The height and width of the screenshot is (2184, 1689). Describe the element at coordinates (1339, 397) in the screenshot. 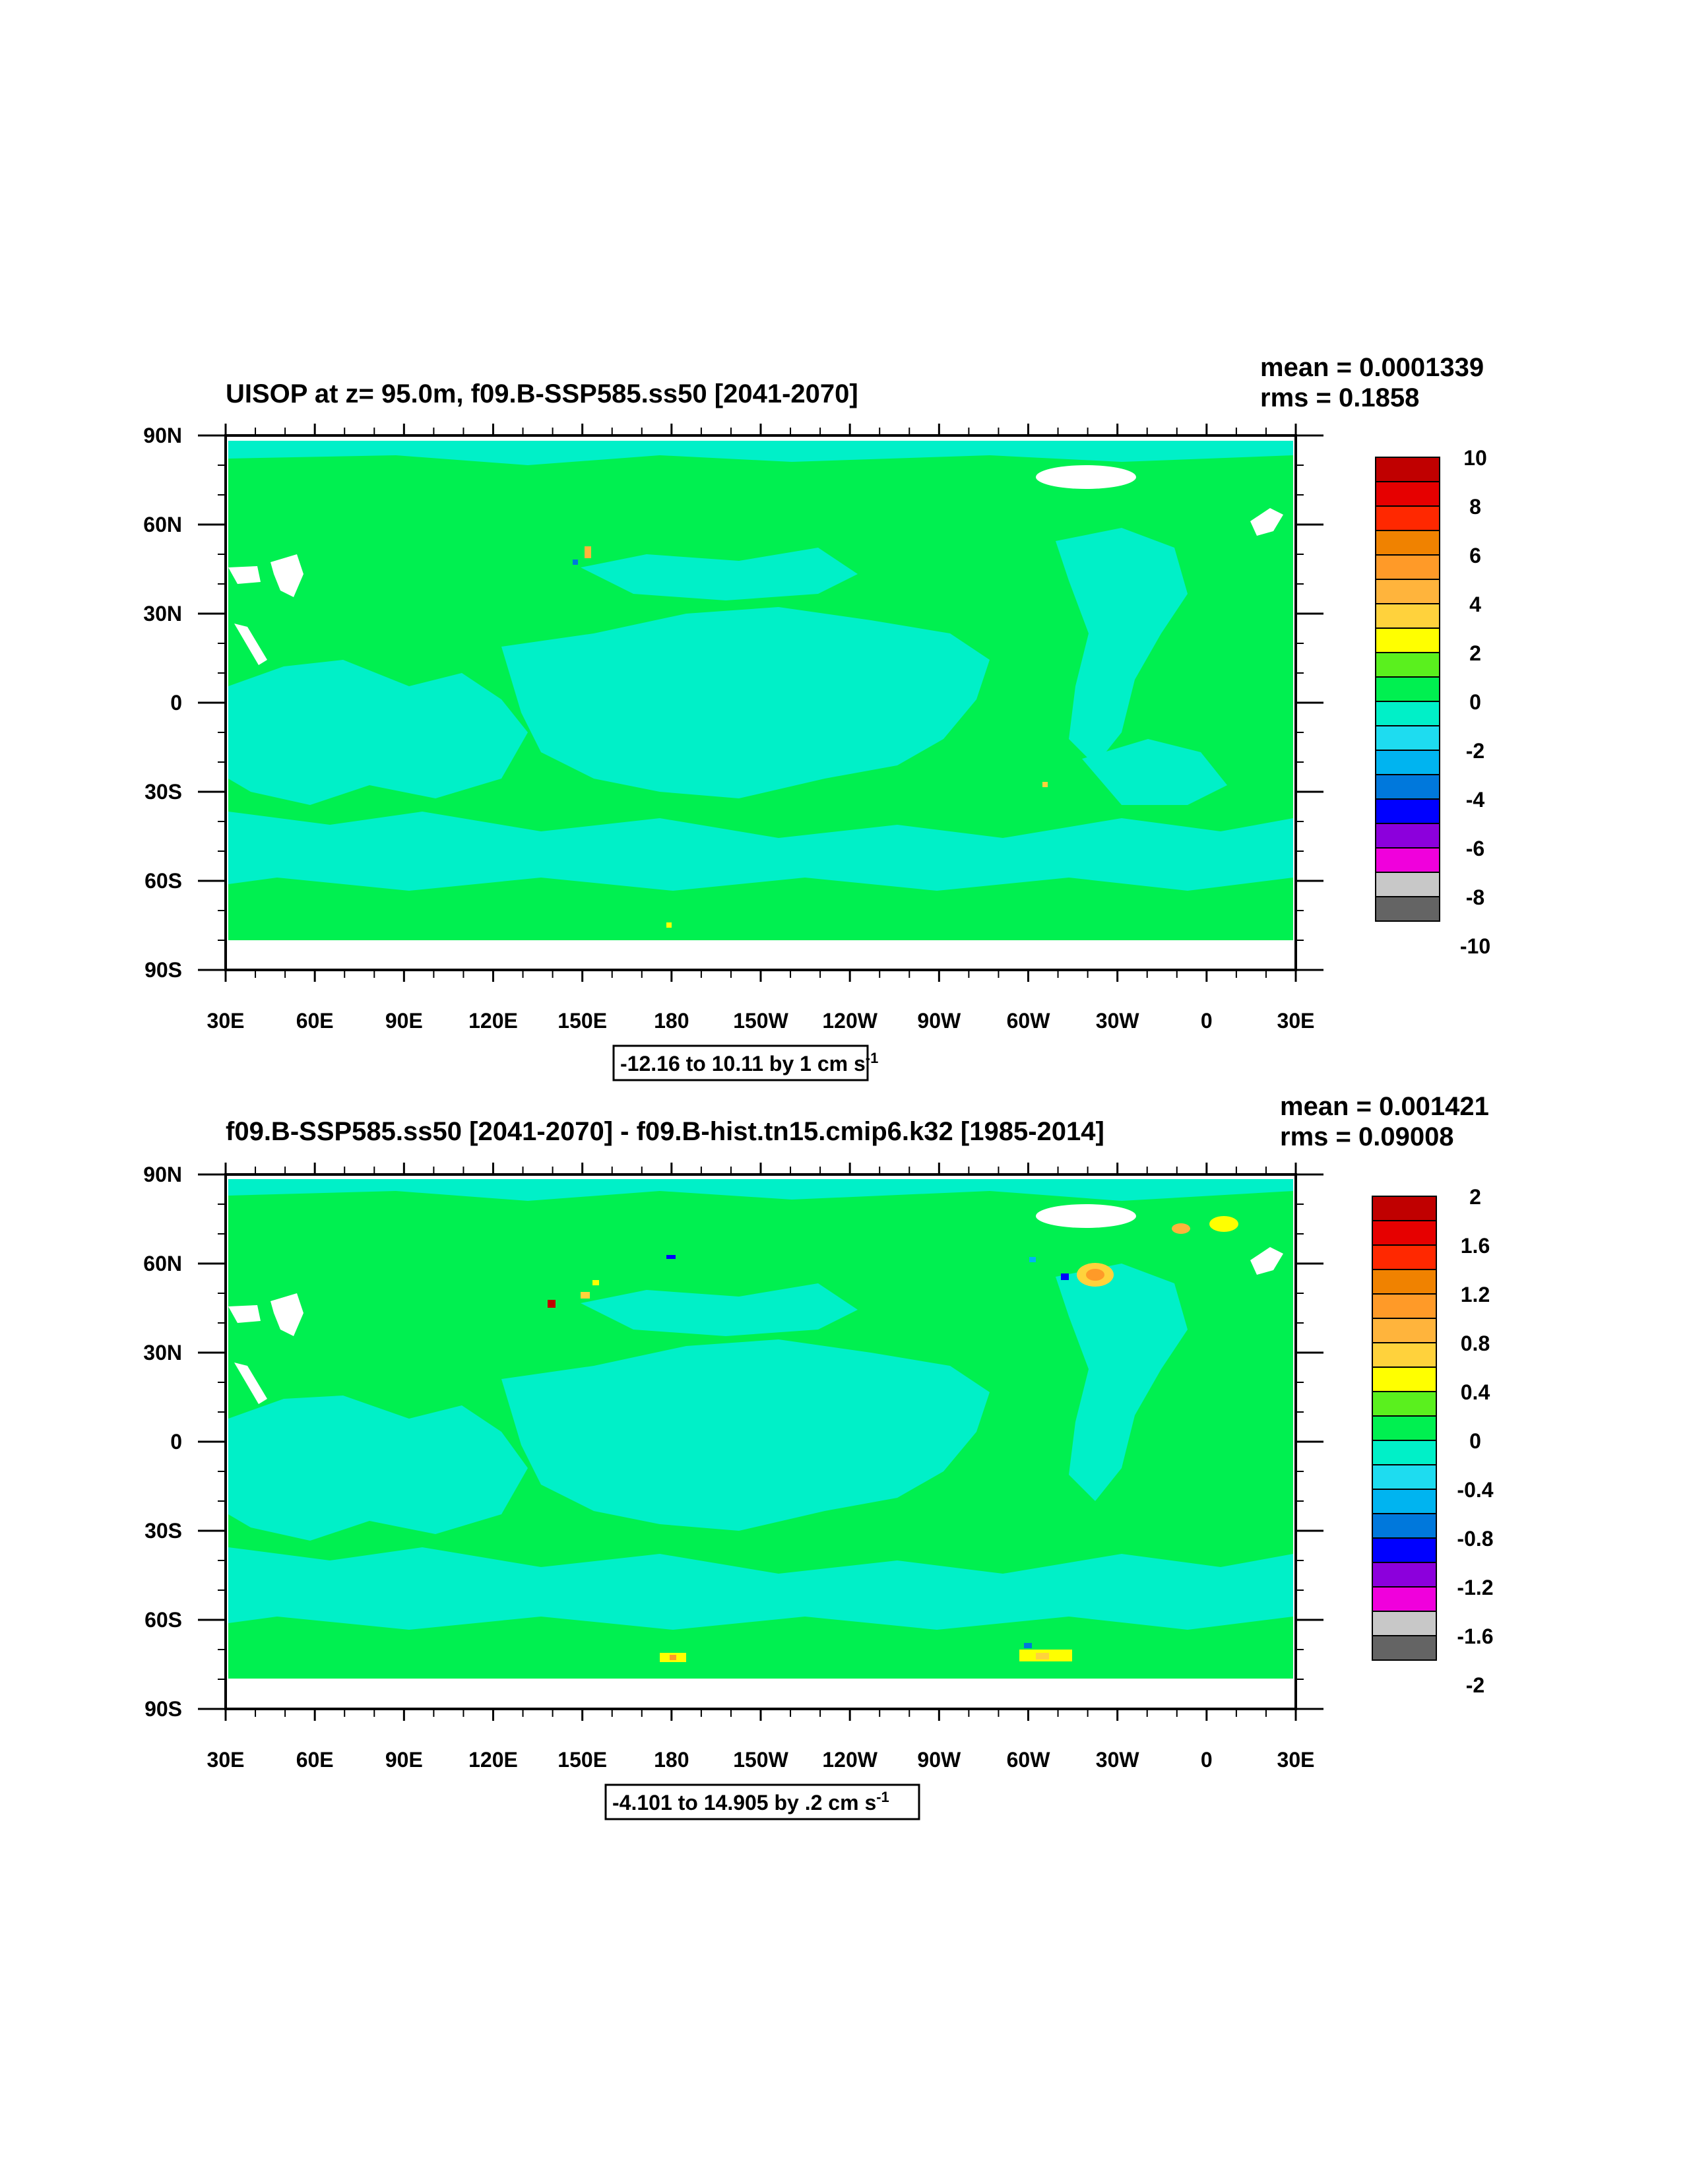

I see `stats-rms: rms = 0.1858` at that location.